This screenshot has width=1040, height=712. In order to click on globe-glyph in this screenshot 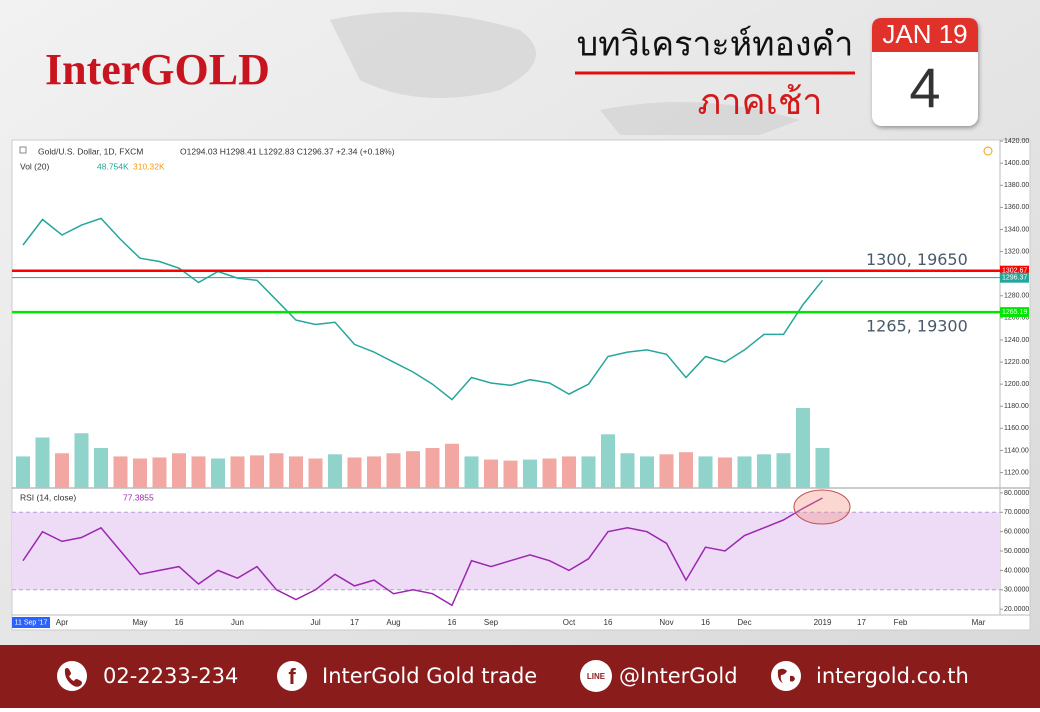, I will do `click(786, 675)`.